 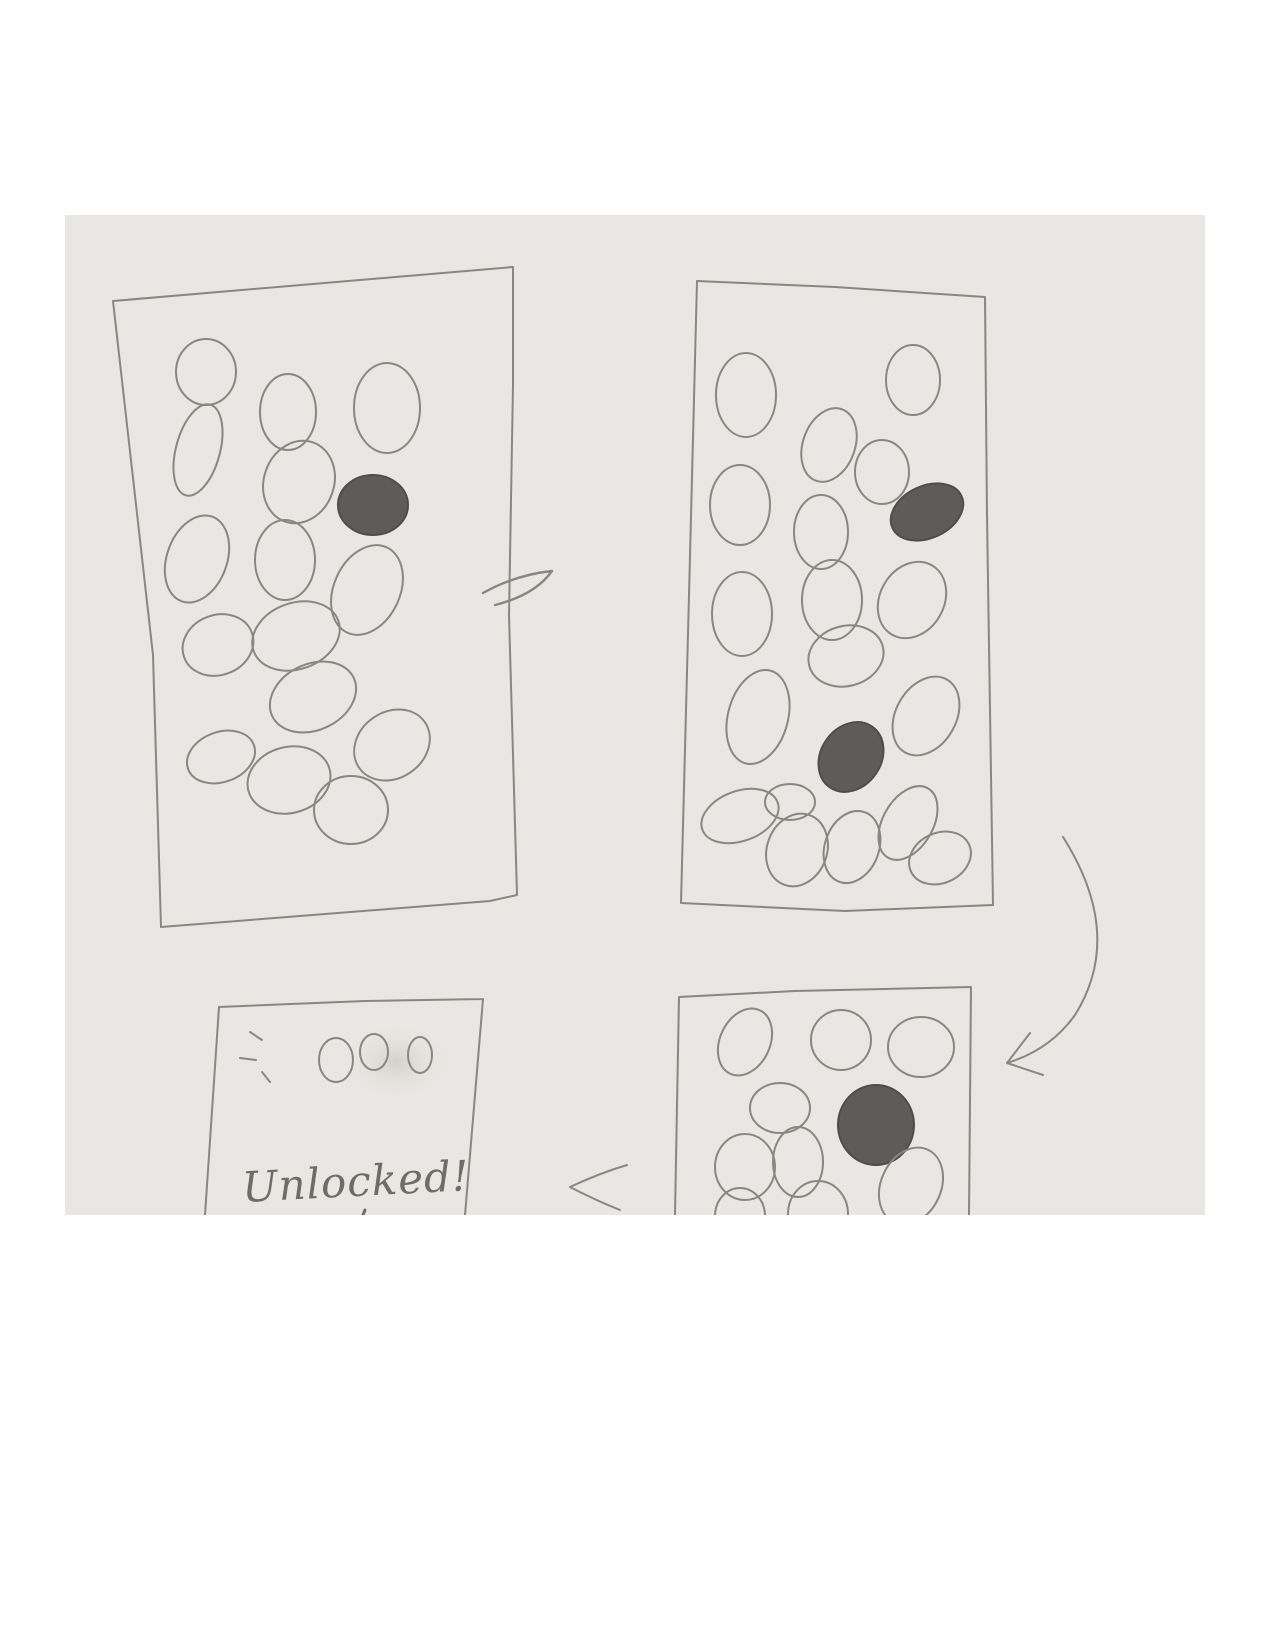 What do you see at coordinates (834, 1111) in the screenshot?
I see `panel-3-bubbles` at bounding box center [834, 1111].